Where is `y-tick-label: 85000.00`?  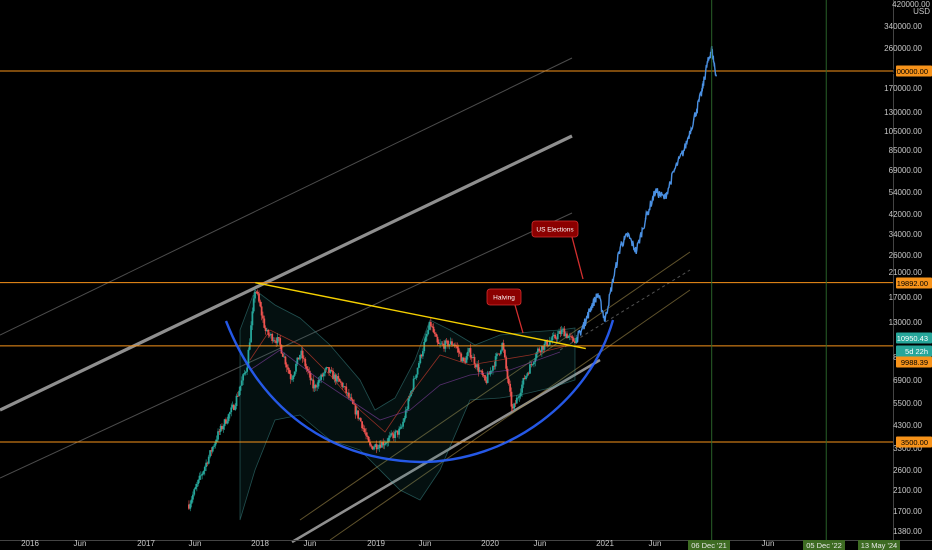
y-tick-label: 85000.00 is located at coordinates (906, 150).